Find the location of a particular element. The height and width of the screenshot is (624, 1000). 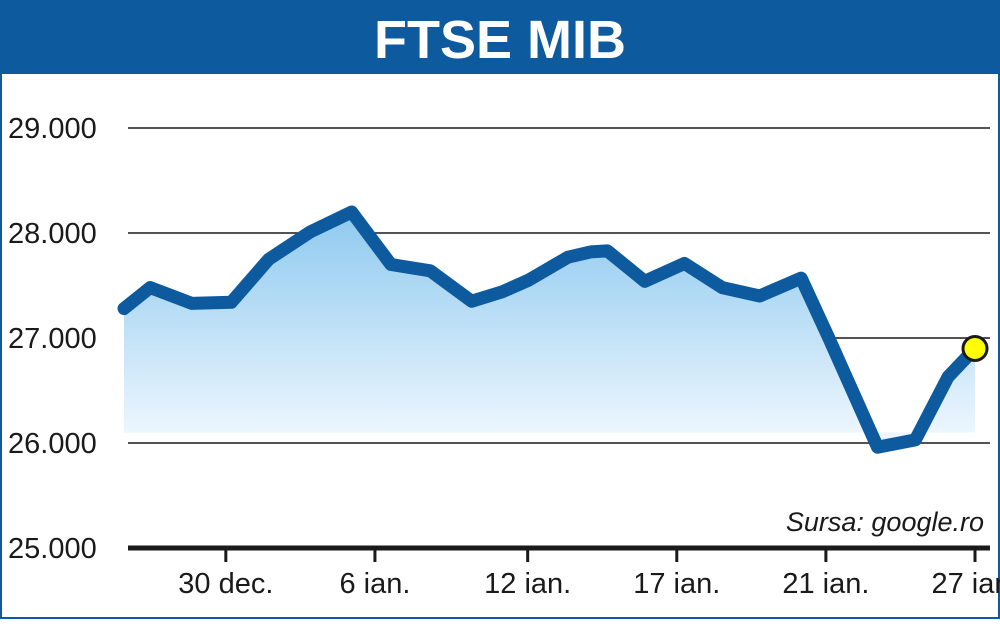

y-axis-labels: 29.000 28.000 27.000 26.000 25.000 is located at coordinates (52, 339).